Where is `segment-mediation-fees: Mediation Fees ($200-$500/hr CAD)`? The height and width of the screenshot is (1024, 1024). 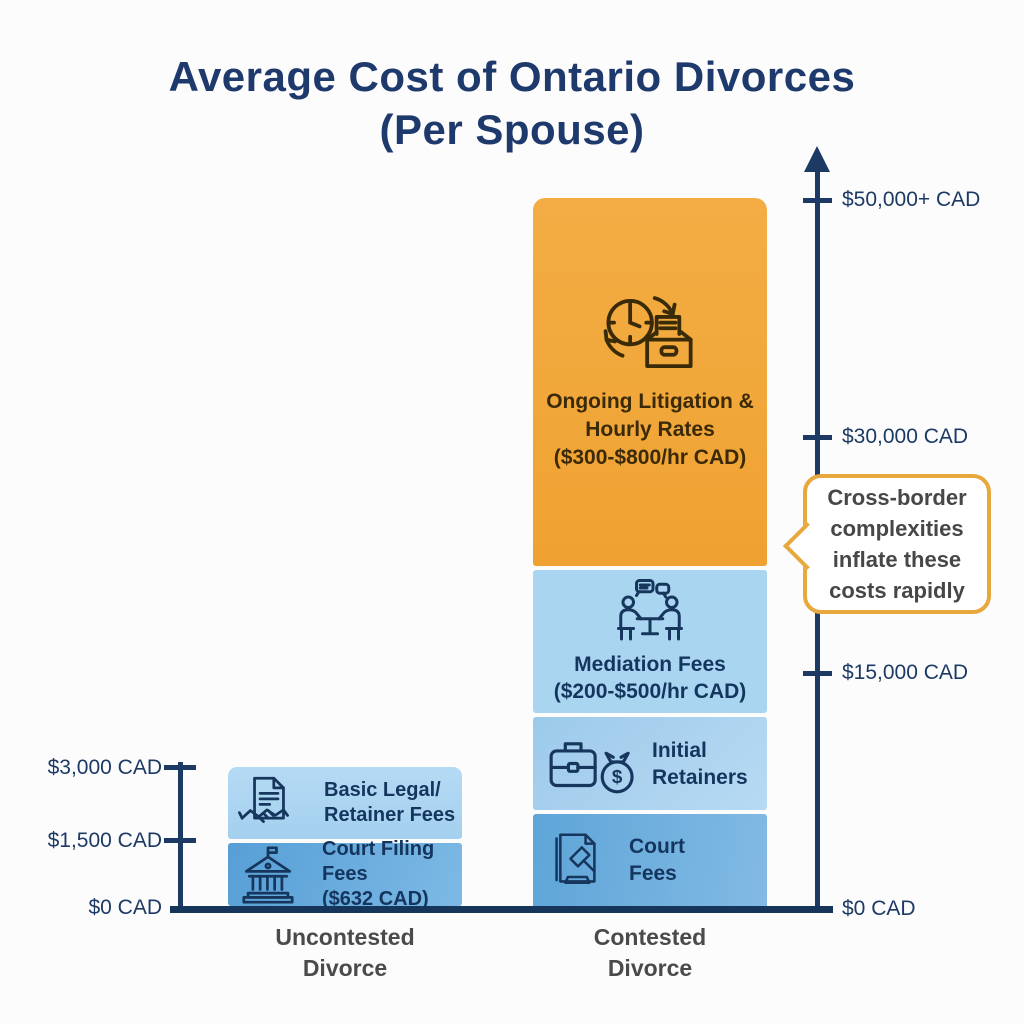 segment-mediation-fees: Mediation Fees ($200-$500/hr CAD) is located at coordinates (650, 641).